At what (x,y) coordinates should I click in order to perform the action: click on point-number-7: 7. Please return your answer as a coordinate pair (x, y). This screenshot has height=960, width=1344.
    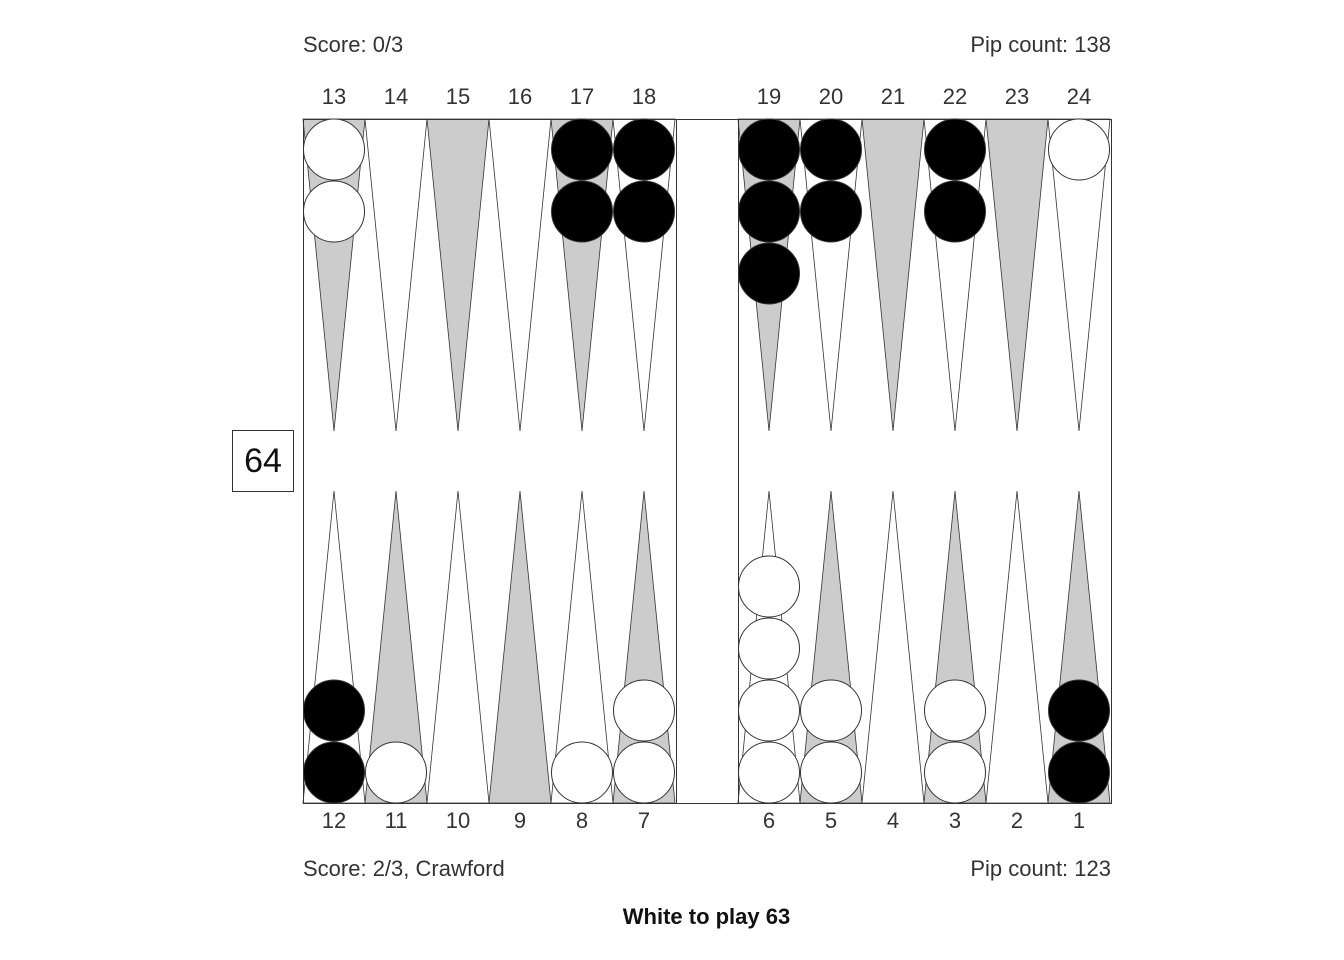
    Looking at the image, I should click on (644, 820).